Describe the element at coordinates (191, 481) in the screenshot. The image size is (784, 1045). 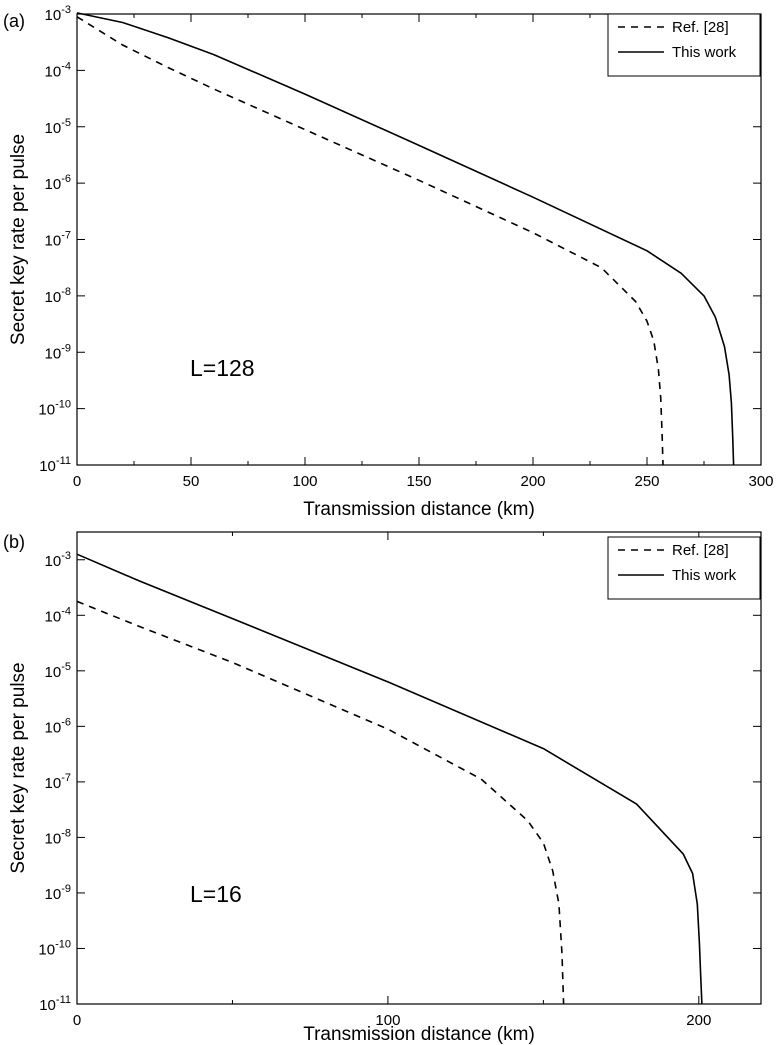
I see `x-tick-label: 50` at that location.